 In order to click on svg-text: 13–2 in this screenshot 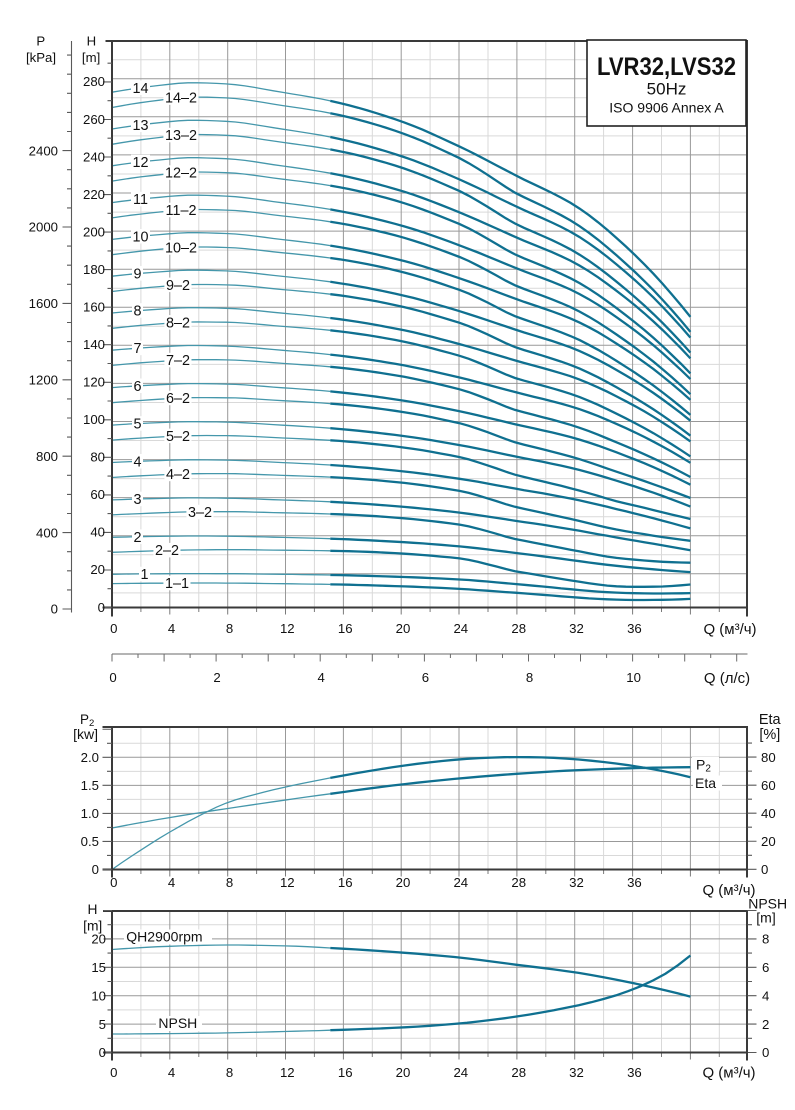, I will do `click(181, 136)`.